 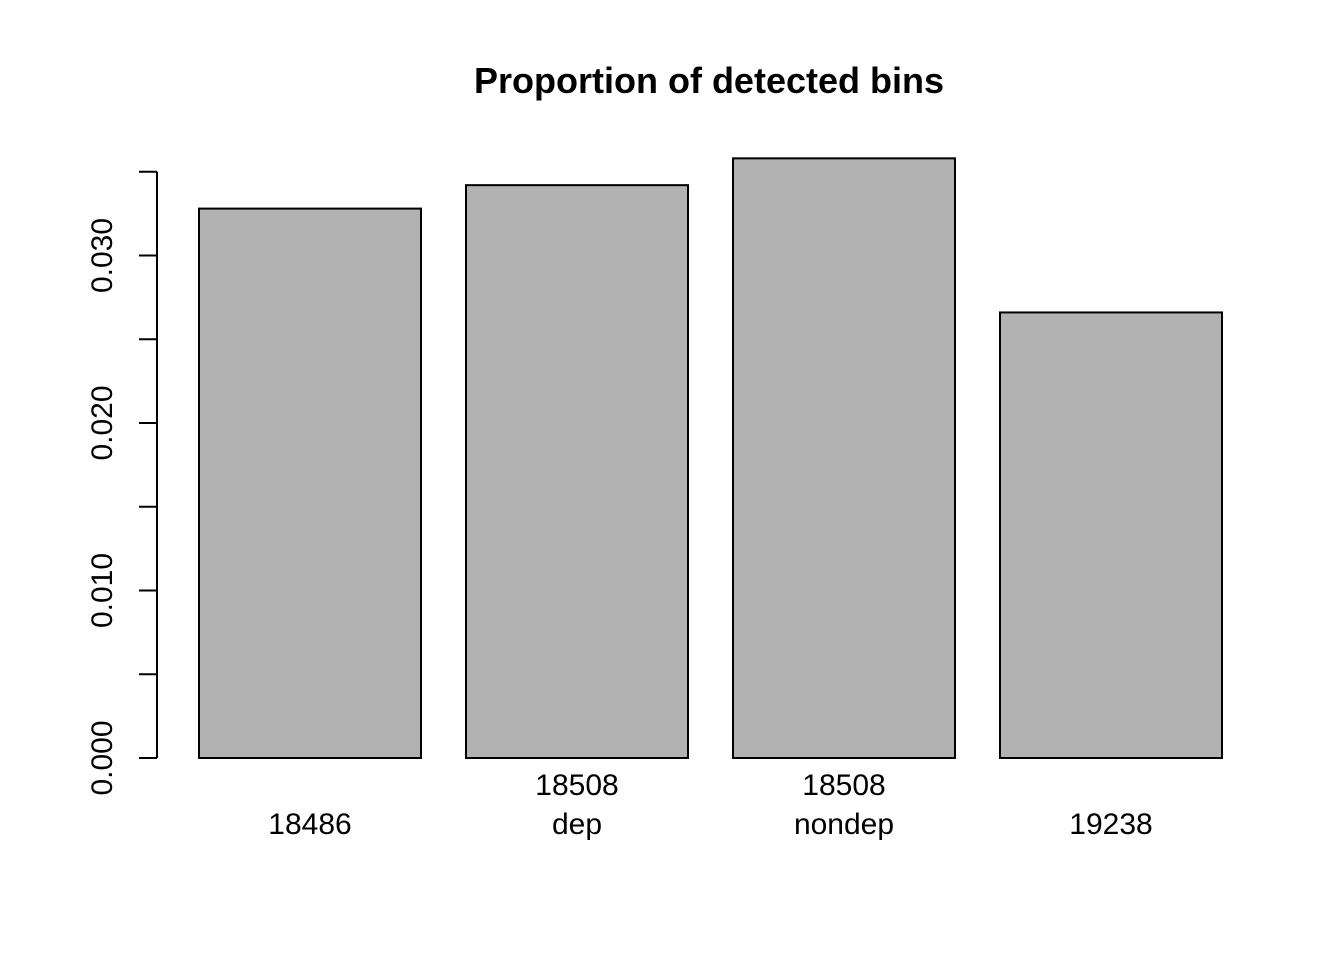 I want to click on x-category-label: dep, so click(x=577, y=824).